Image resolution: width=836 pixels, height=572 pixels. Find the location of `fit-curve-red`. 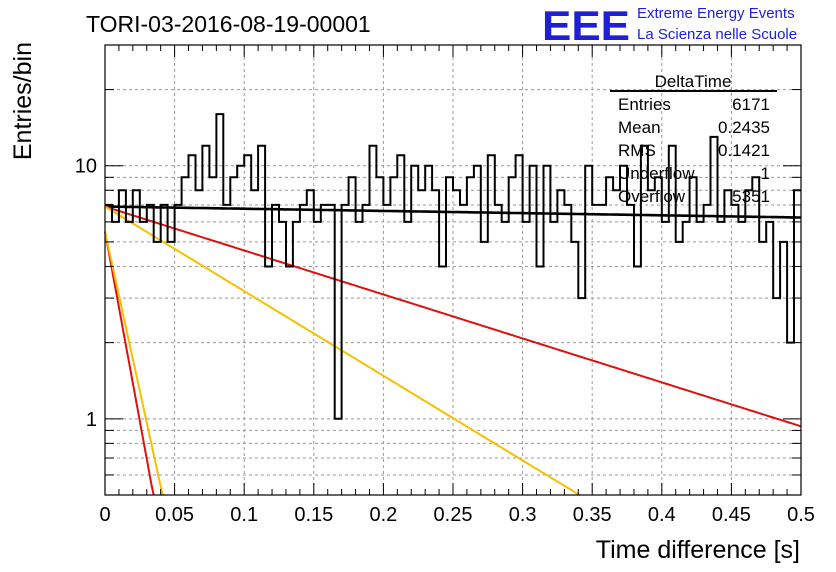

fit-curve-red is located at coordinates (129, 363).